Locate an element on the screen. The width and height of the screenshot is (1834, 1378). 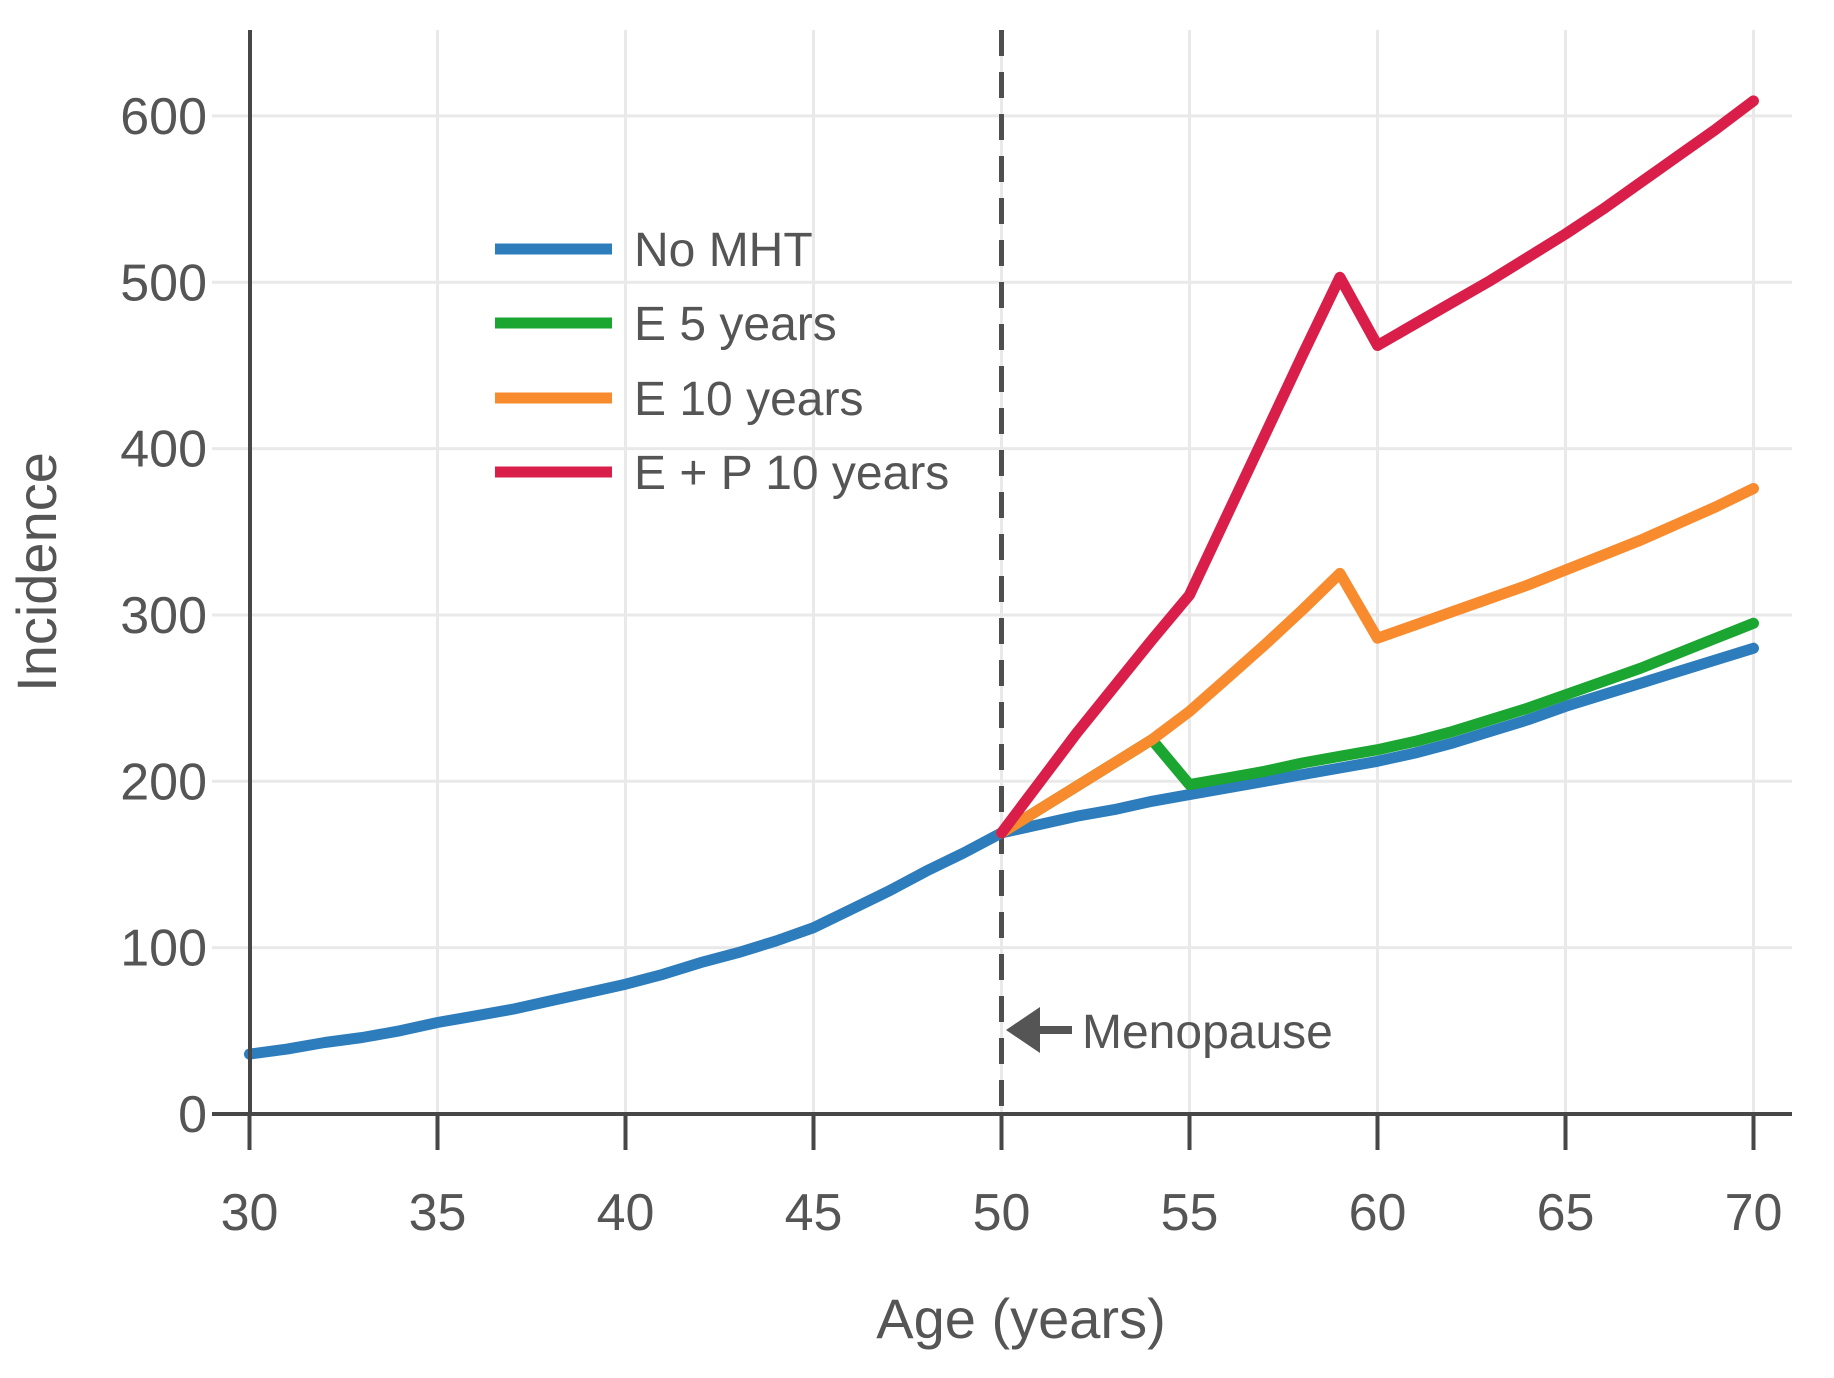
y-tick-label: 300 is located at coordinates (163, 616).